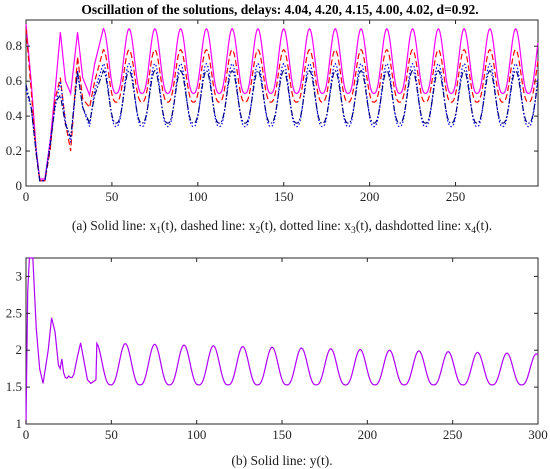 This screenshot has width=550, height=469. I want to click on panel-b-y-tick-label: 2.5, so click(14, 312).